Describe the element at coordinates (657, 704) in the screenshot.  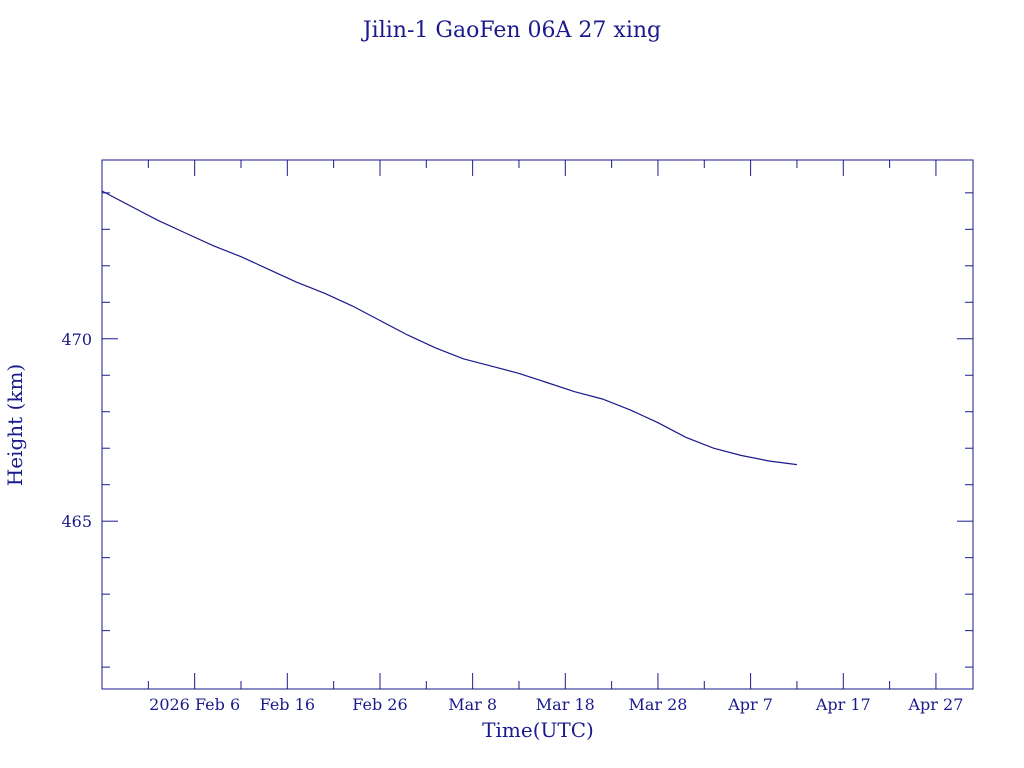
I see `x-tick-label: Mar 28` at that location.